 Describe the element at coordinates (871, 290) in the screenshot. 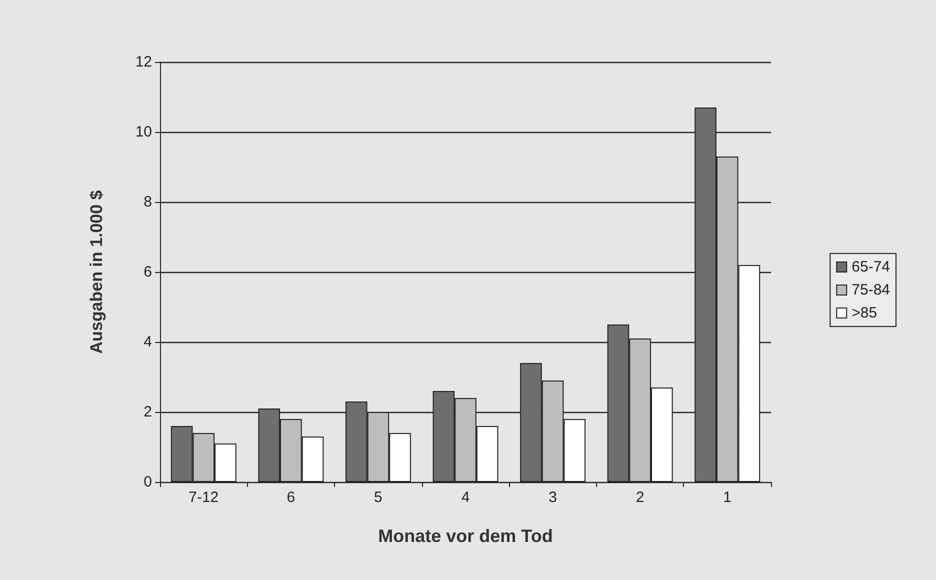

I see `legend-label: 75-84` at that location.